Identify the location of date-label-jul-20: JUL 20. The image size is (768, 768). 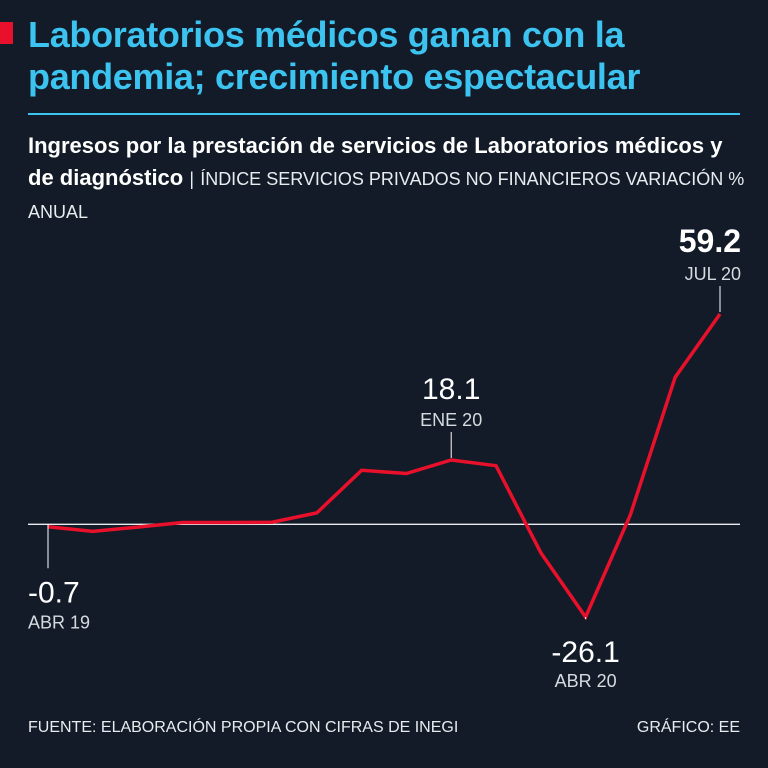
(713, 274).